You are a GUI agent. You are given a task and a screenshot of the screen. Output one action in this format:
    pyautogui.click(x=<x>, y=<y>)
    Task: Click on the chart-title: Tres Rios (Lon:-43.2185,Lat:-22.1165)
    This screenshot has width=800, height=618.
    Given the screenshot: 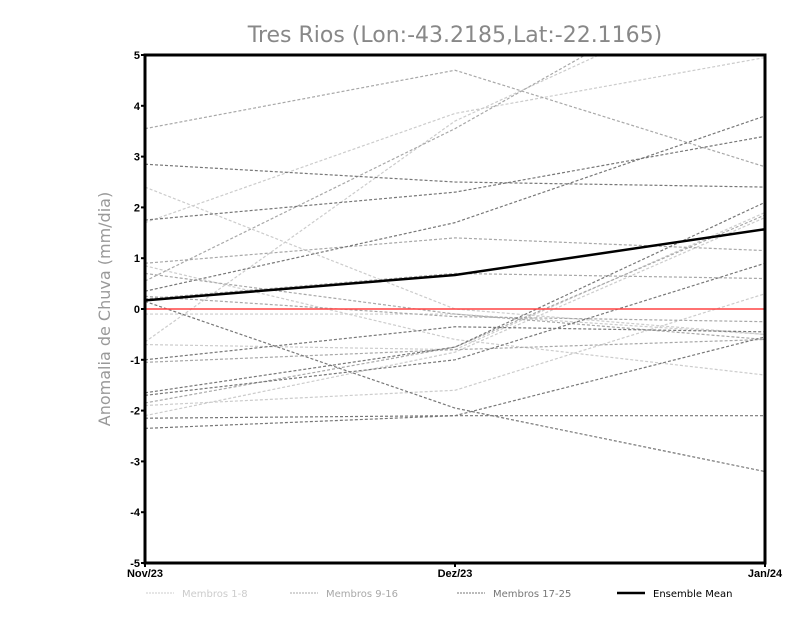 What is the action you would take?
    pyautogui.click(x=455, y=35)
    